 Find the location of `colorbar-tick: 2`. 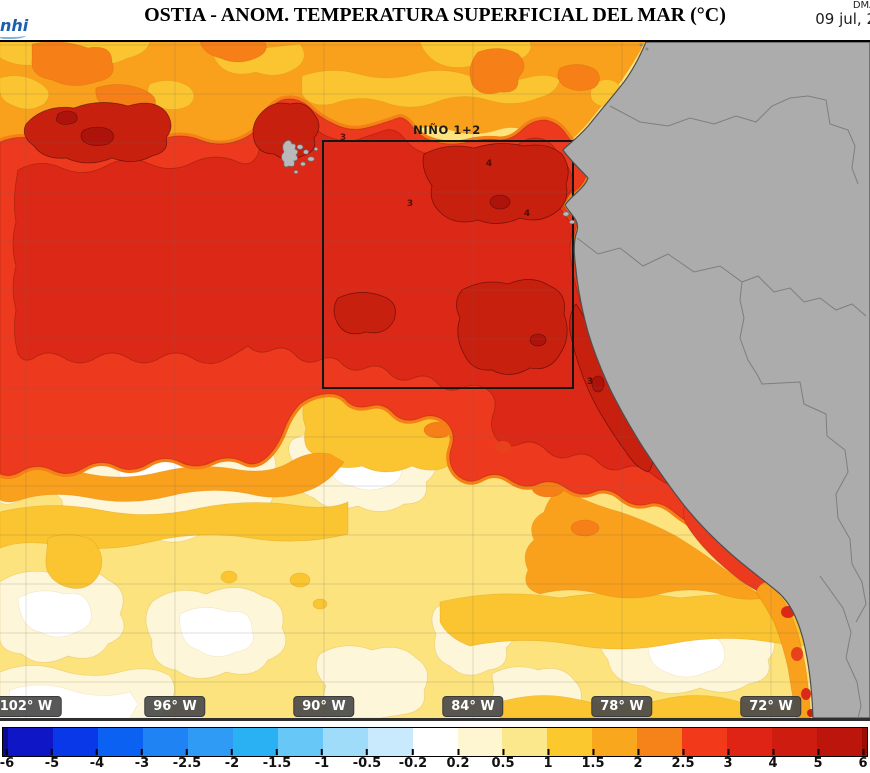

colorbar-tick: 2 is located at coordinates (637, 760).